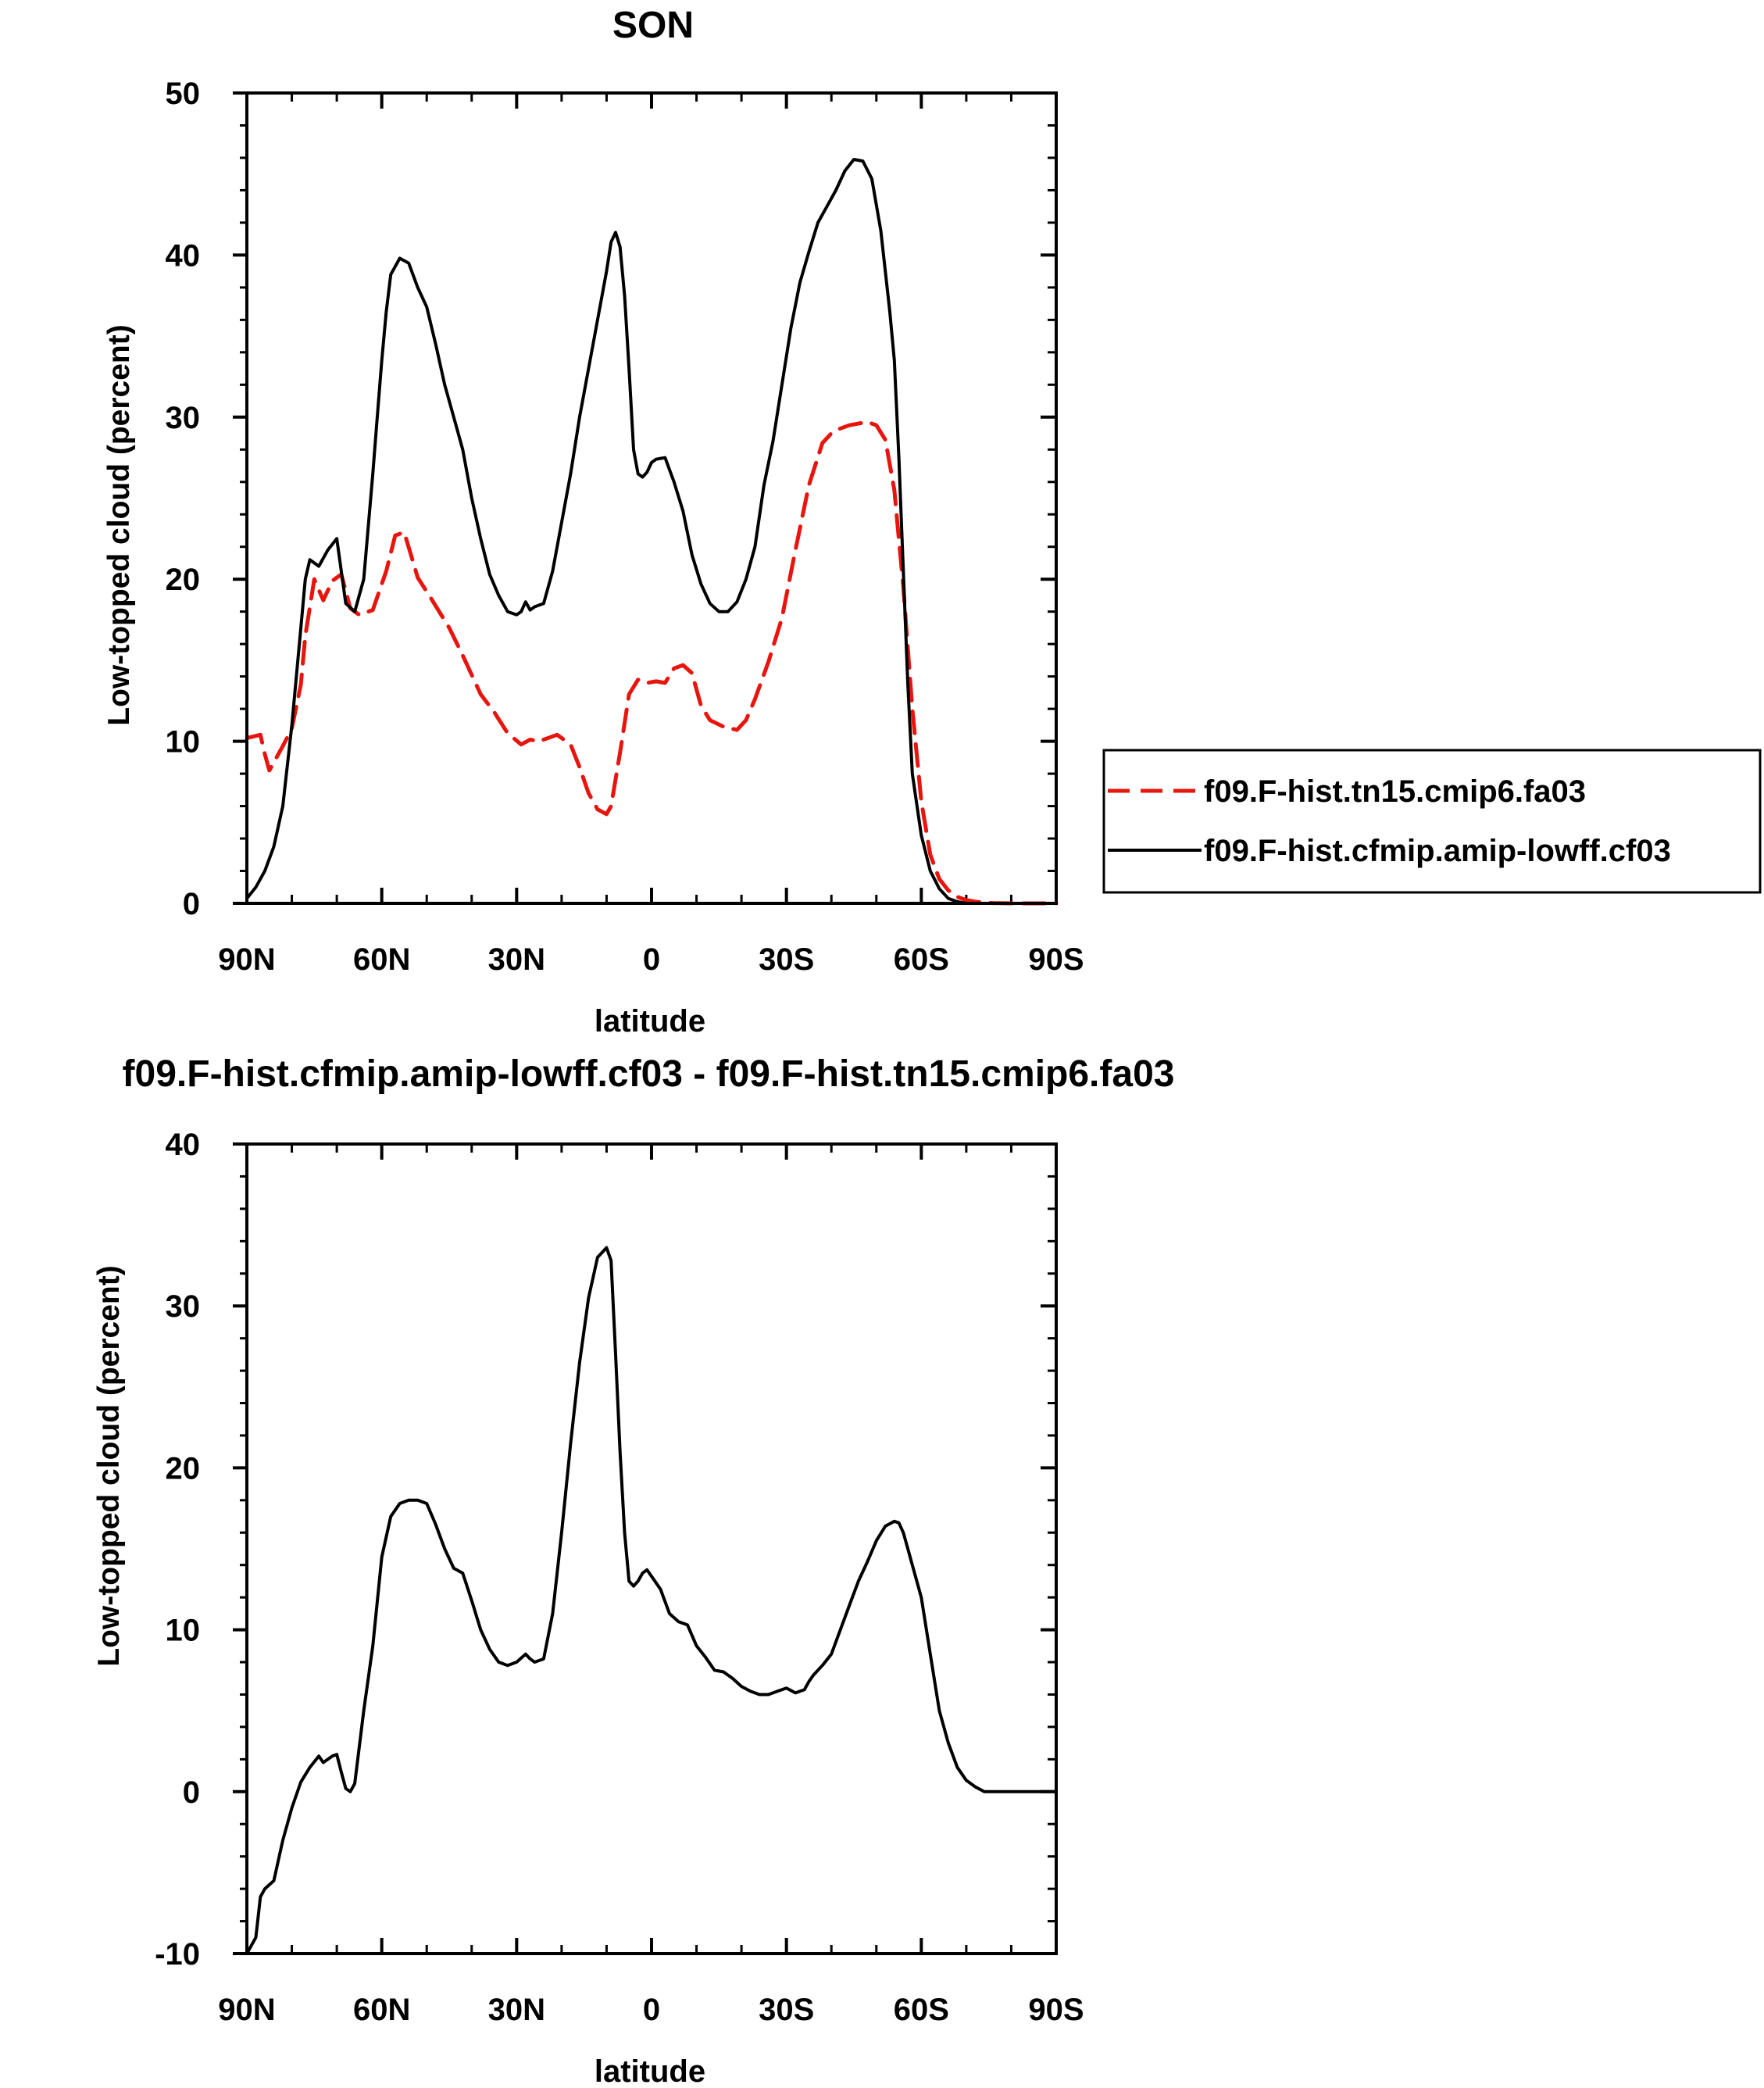 This screenshot has height=2088, width=1764. I want to click on y-tick-label: -10, so click(178, 1954).